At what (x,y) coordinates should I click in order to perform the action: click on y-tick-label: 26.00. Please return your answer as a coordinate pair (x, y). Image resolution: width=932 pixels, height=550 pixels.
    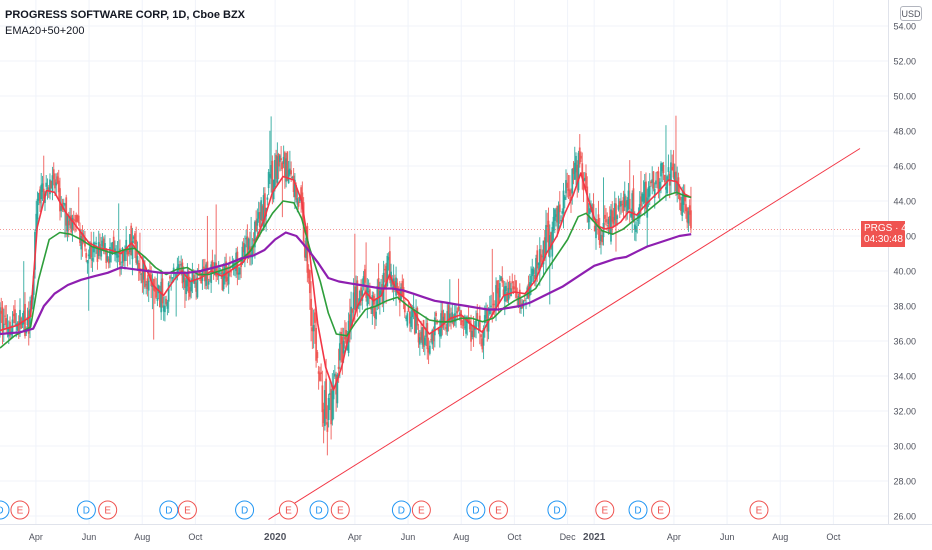
    Looking at the image, I should click on (904, 517).